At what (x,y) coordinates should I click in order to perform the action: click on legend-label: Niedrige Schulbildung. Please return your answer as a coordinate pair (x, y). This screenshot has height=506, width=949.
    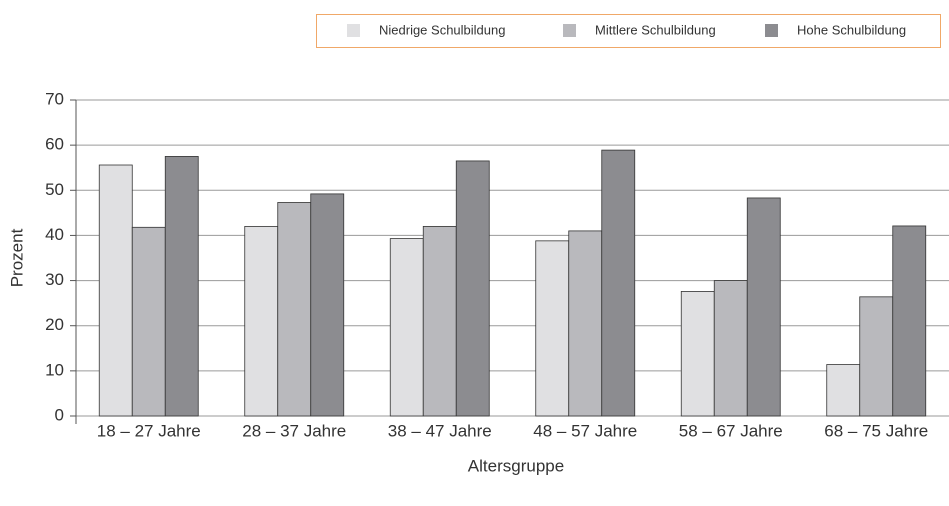
    Looking at the image, I should click on (442, 29).